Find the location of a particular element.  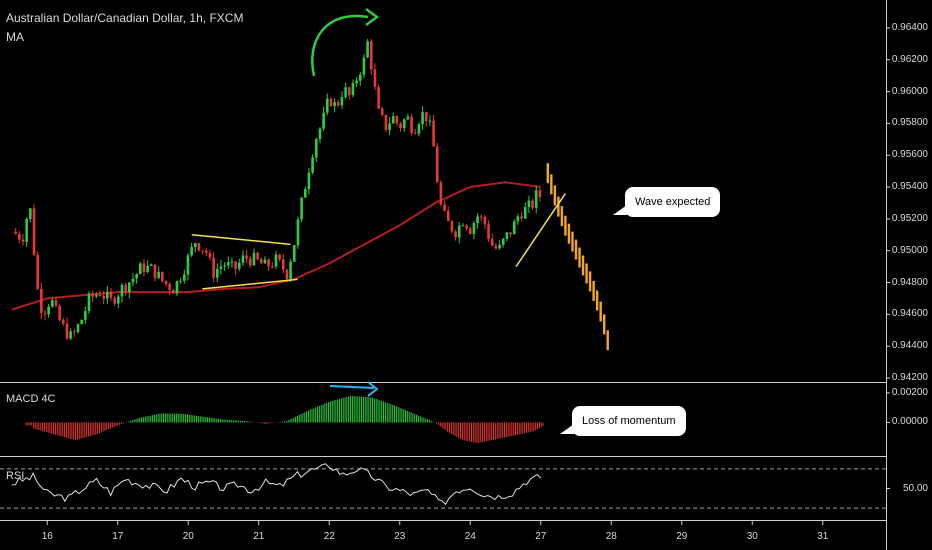

time-tick-label: 28 is located at coordinates (611, 536).